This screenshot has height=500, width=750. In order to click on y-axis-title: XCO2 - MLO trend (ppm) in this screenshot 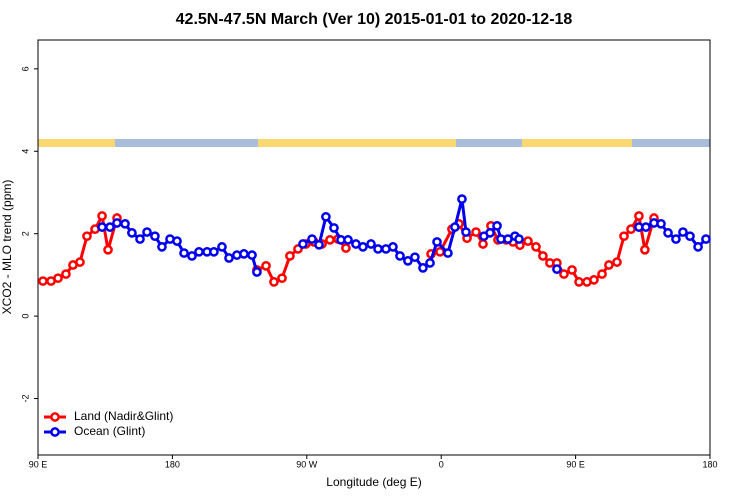, I will do `click(7, 247)`.